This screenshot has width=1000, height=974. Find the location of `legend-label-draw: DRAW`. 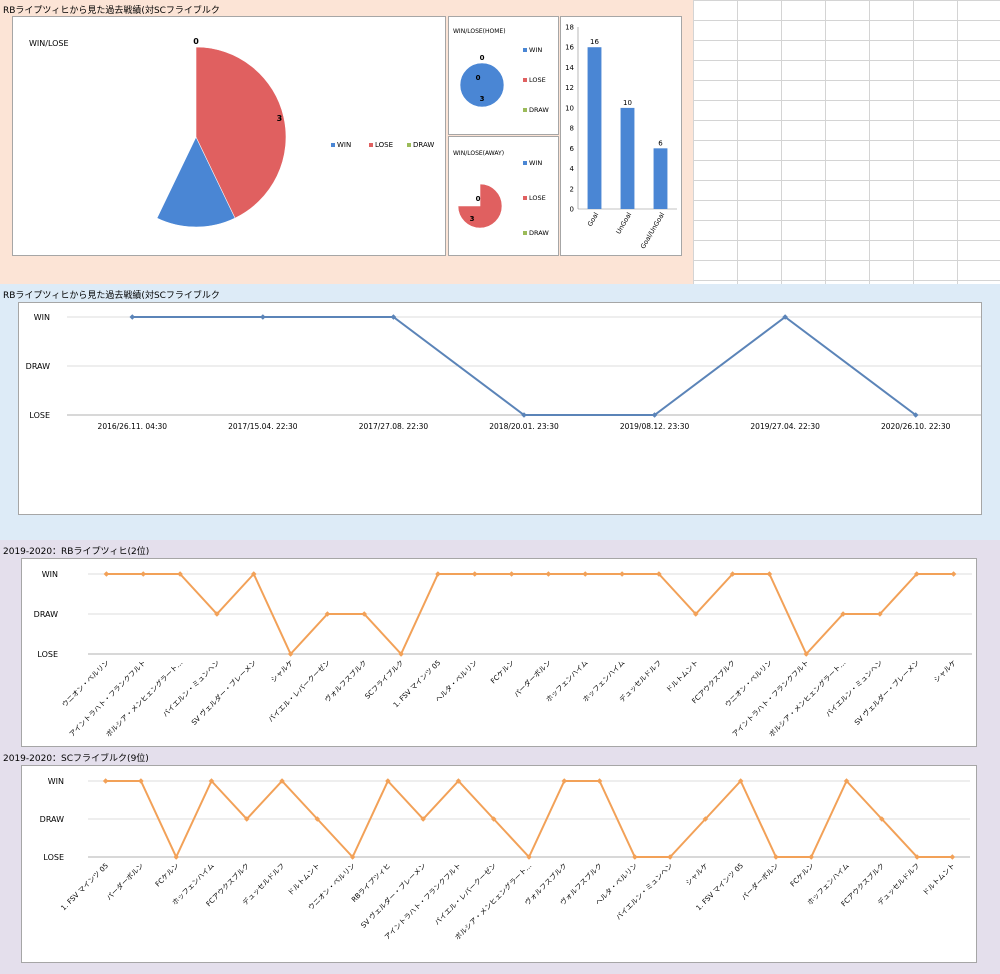

legend-label-draw: DRAW is located at coordinates (539, 110).